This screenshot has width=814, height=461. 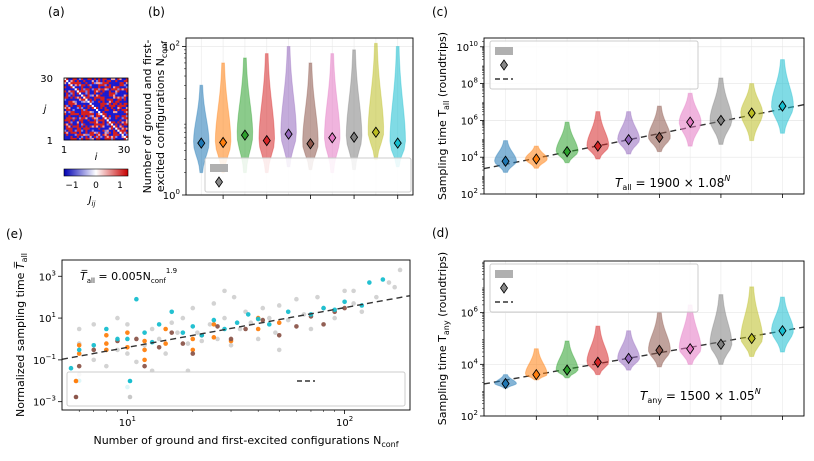 What do you see at coordinates (440, 233) in the screenshot?
I see `panel-label-d: (d)` at bounding box center [440, 233].